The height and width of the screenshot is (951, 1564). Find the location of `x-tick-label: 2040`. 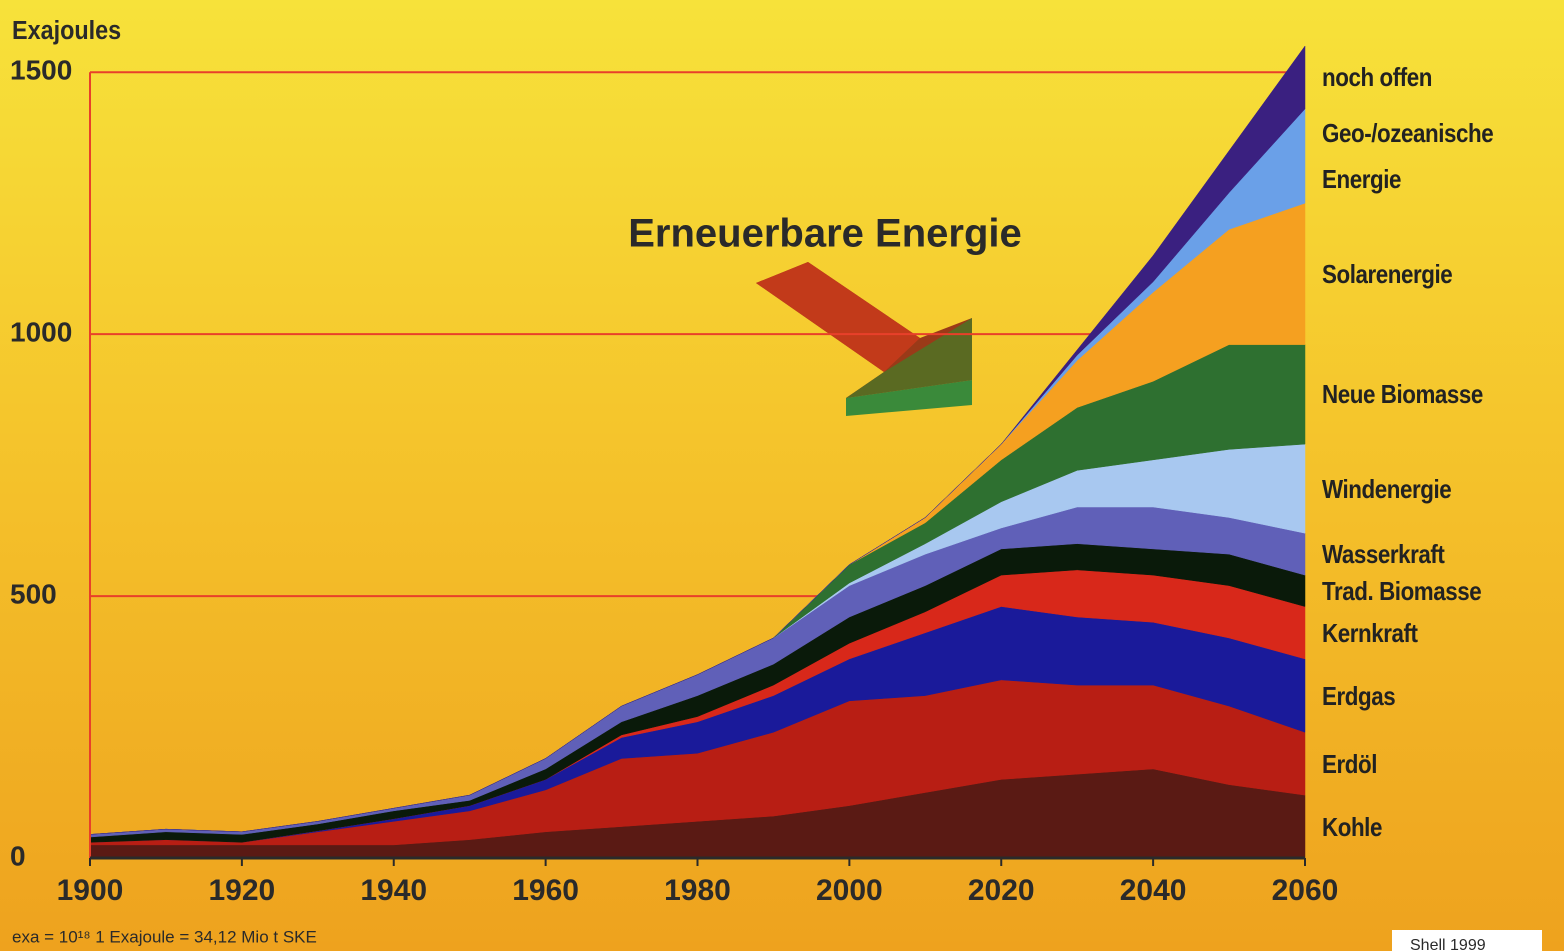

x-tick-label: 2040 is located at coordinates (1153, 890).